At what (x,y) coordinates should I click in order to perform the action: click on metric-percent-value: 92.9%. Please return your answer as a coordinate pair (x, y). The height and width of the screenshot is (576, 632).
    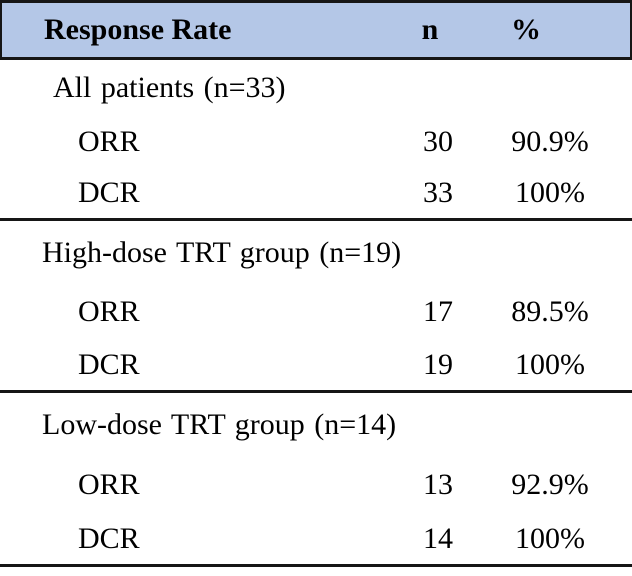
    Looking at the image, I should click on (550, 484).